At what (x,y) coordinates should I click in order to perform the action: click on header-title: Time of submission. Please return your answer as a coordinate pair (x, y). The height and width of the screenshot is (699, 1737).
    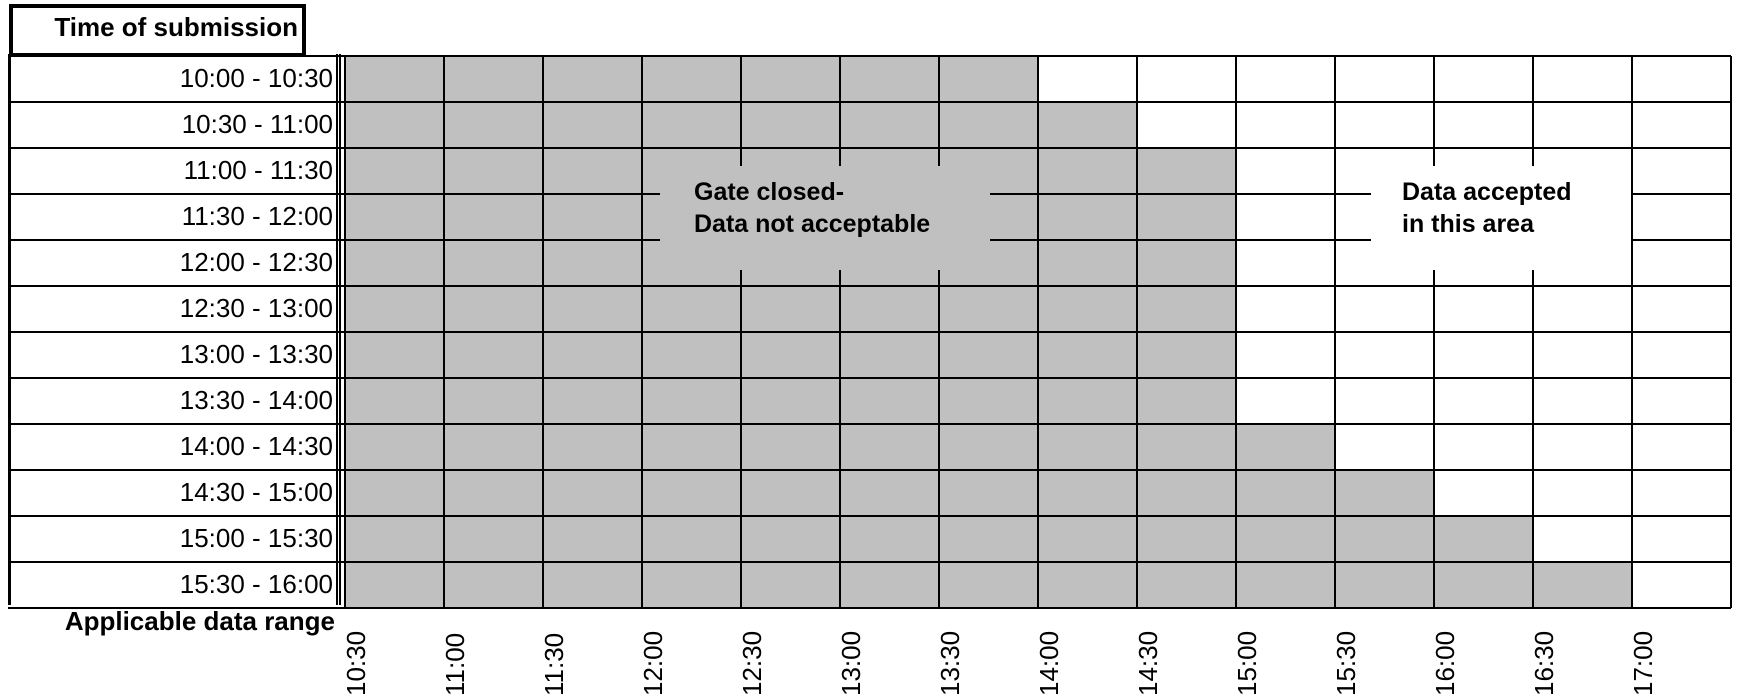
    Looking at the image, I should click on (176, 27).